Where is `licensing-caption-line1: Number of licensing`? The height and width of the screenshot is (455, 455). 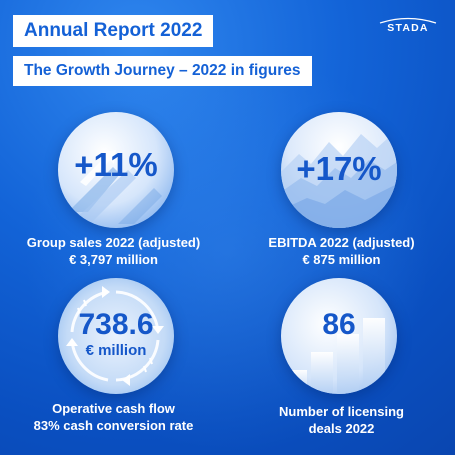
licensing-caption-line1: Number of licensing is located at coordinates (341, 411).